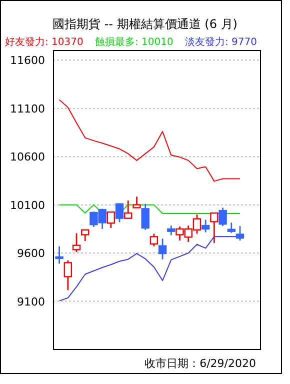 The image size is (290, 384). I want to click on text: 收市日期：6/29/2020, so click(200, 363).